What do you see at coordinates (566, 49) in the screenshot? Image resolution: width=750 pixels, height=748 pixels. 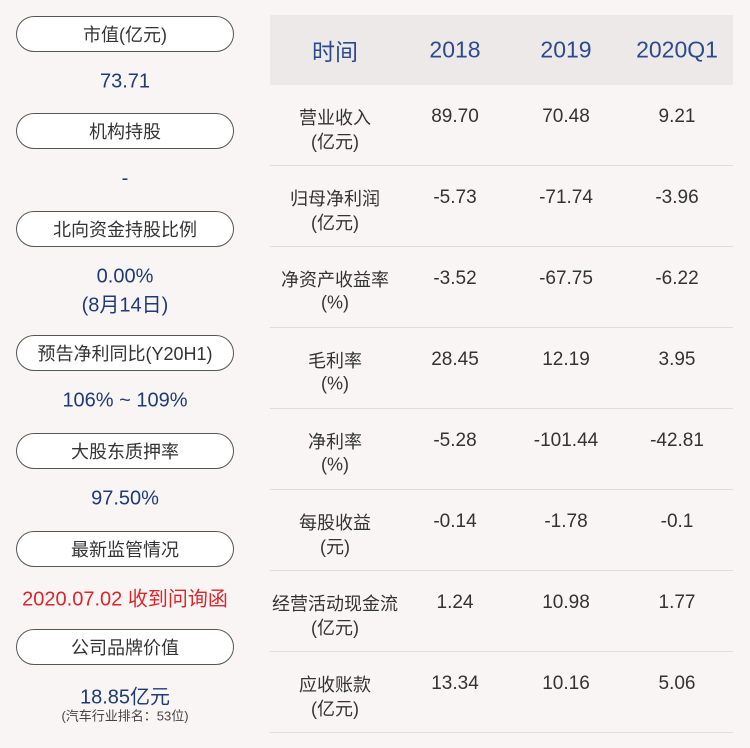 I see `header-cell: 2019` at bounding box center [566, 49].